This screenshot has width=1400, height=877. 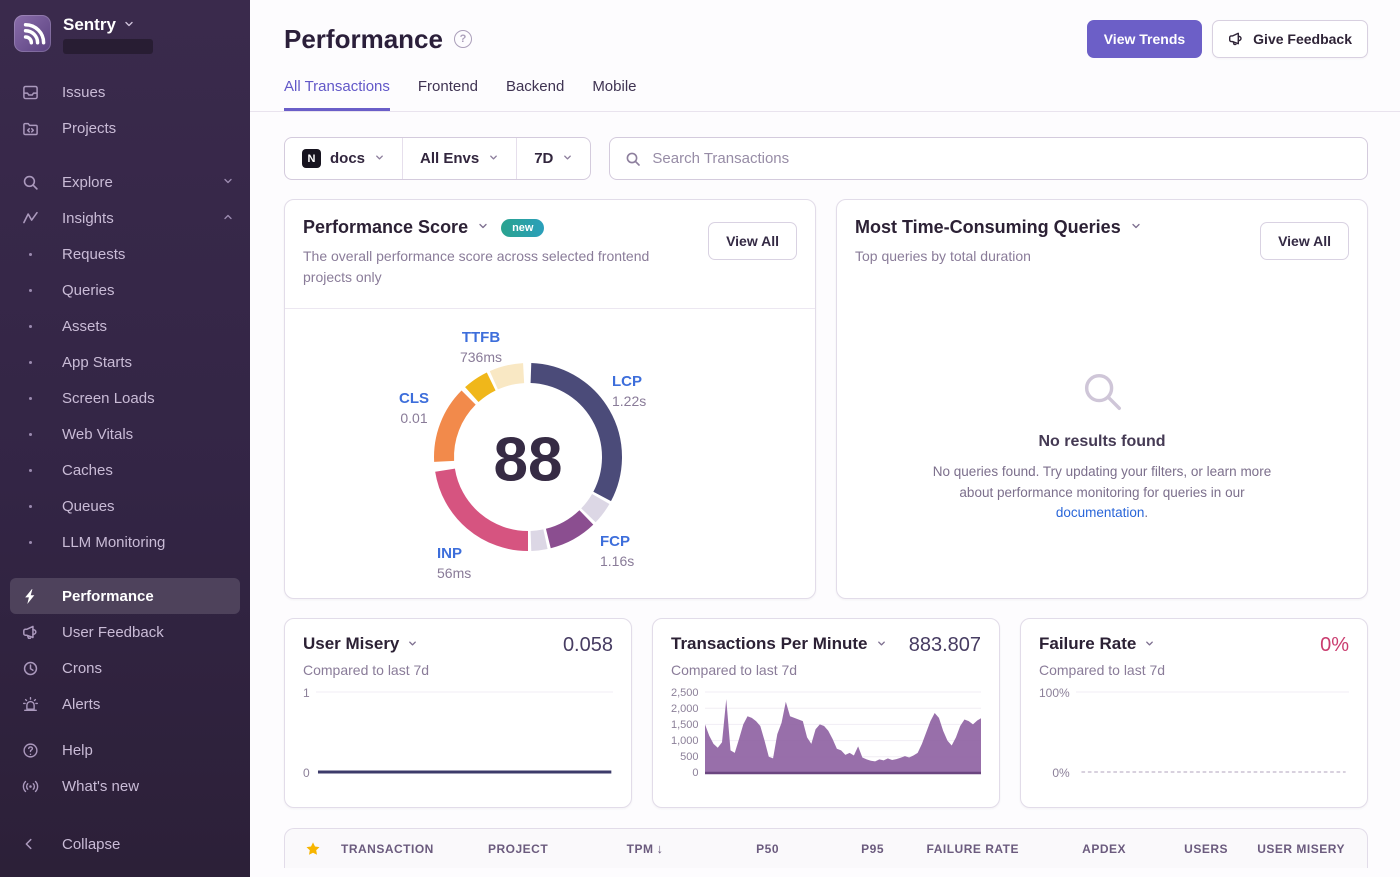 What do you see at coordinates (779, 644) in the screenshot?
I see `tpm-title: Transactions Per Minute` at bounding box center [779, 644].